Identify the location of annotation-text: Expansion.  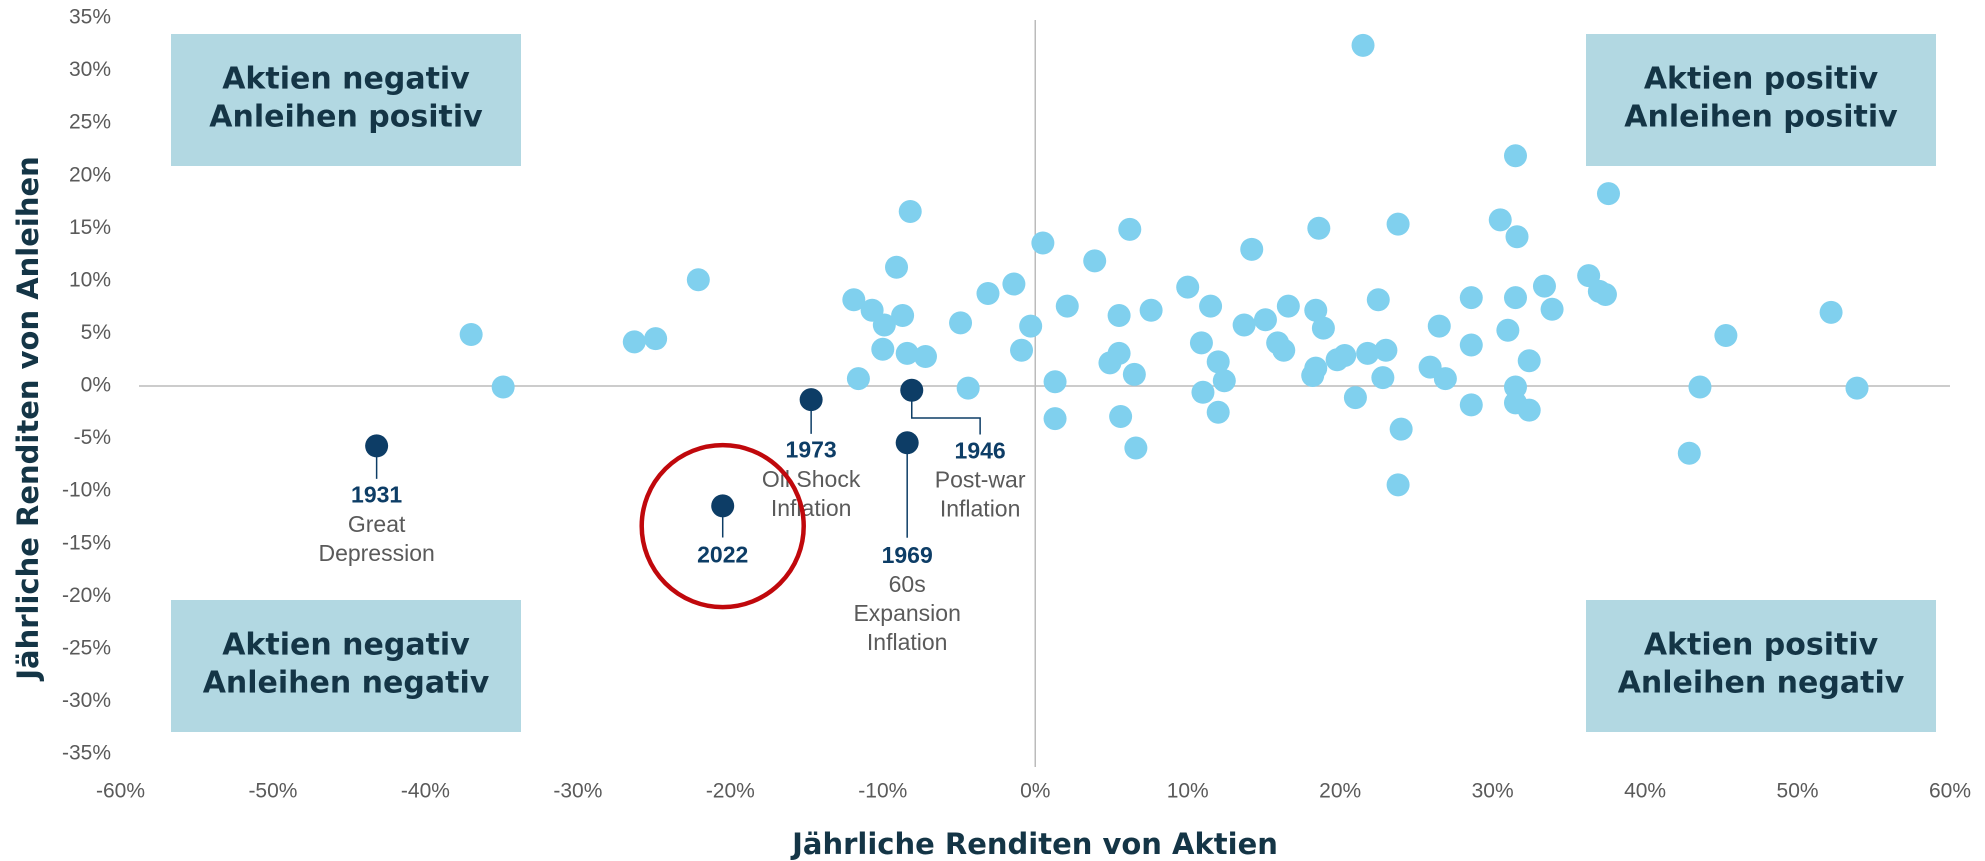
(906, 613).